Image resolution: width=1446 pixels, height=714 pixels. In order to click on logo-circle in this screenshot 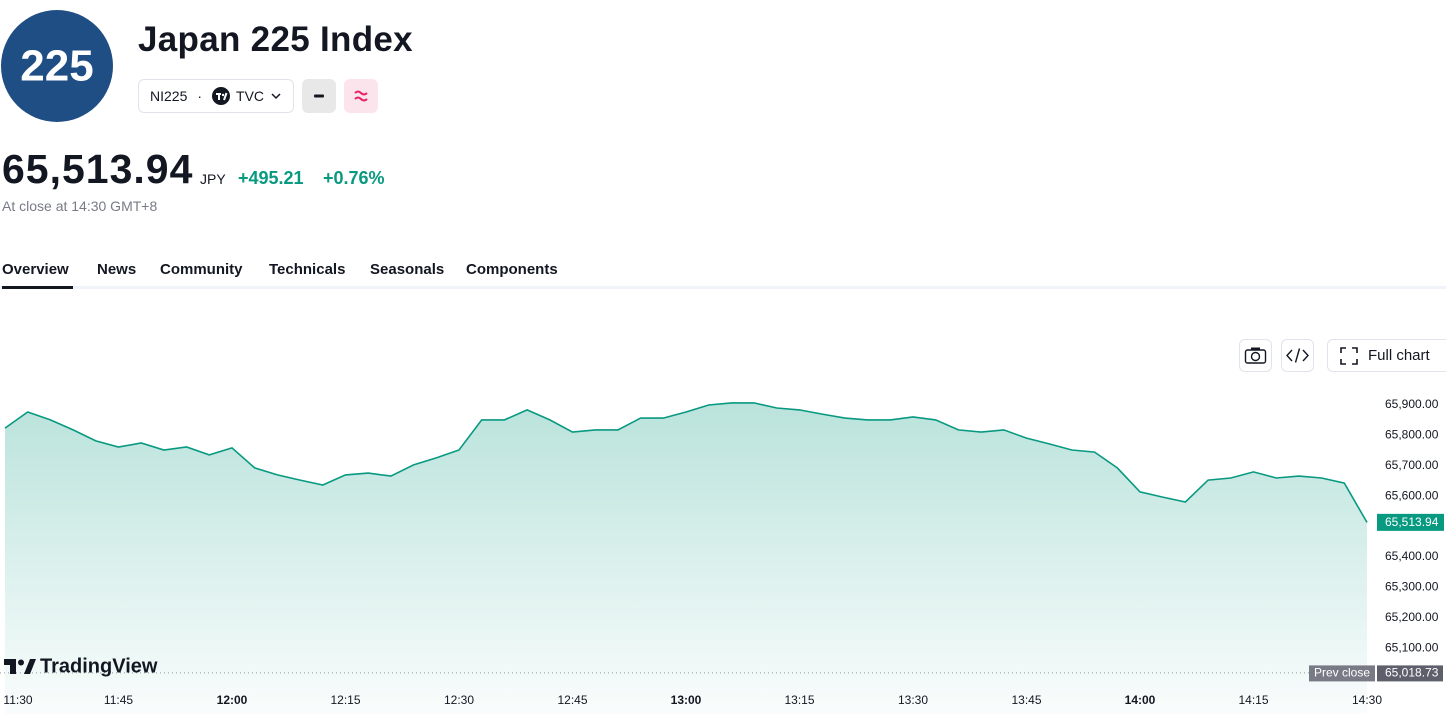, I will do `click(57, 66)`.